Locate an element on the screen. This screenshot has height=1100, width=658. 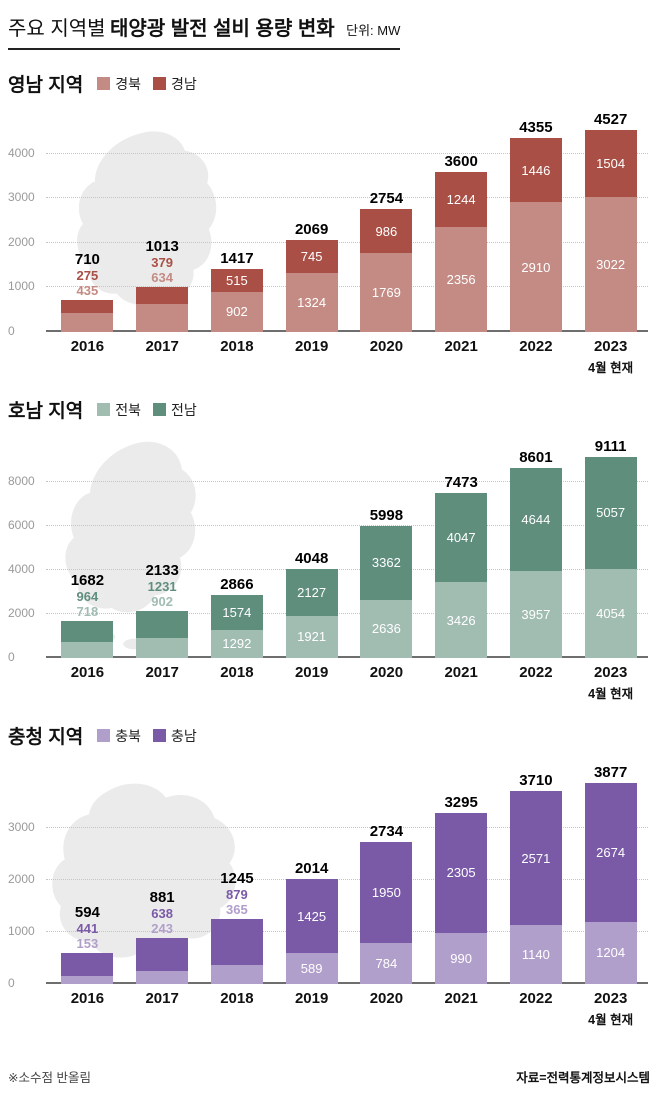
segment-value-label: 2305 is located at coordinates (461, 873).